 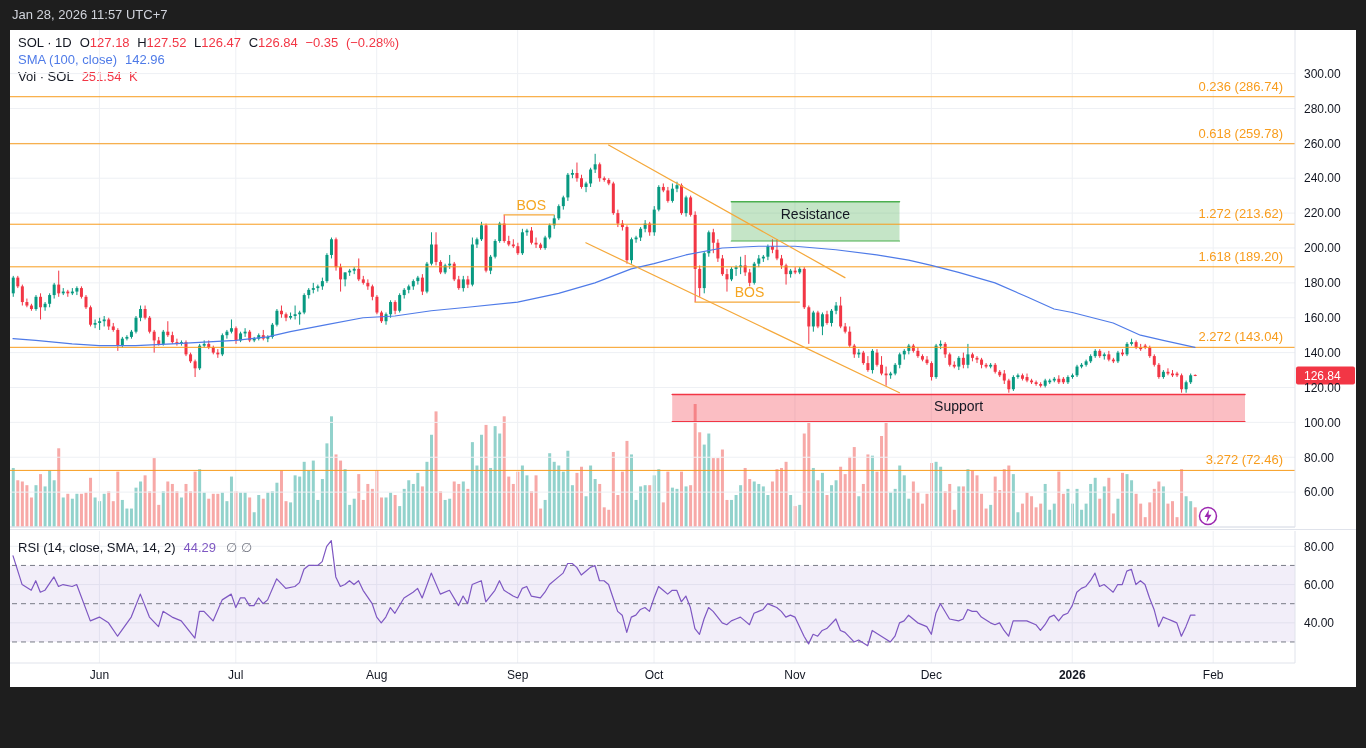 What do you see at coordinates (1240, 86) in the screenshot?
I see `ref-line-label: 0.236 (286.74)` at bounding box center [1240, 86].